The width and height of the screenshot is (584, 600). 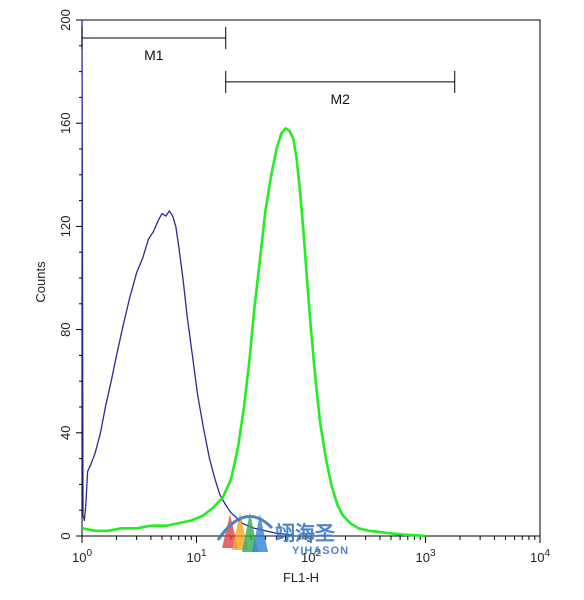 What do you see at coordinates (245, 532) in the screenshot?
I see `watermark-logo-icon` at bounding box center [245, 532].